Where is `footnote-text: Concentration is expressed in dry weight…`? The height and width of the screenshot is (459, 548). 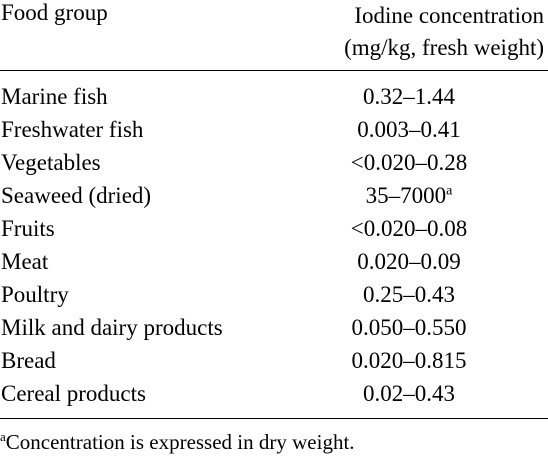
footnote-text: Concentration is expressed in dry weight… is located at coordinates (180, 442).